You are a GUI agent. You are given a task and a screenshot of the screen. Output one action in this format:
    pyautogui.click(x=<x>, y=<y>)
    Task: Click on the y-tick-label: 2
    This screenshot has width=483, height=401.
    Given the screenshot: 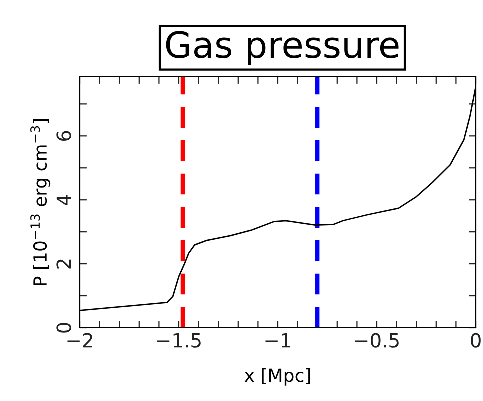 What is the action you would take?
    pyautogui.click(x=64, y=264)
    